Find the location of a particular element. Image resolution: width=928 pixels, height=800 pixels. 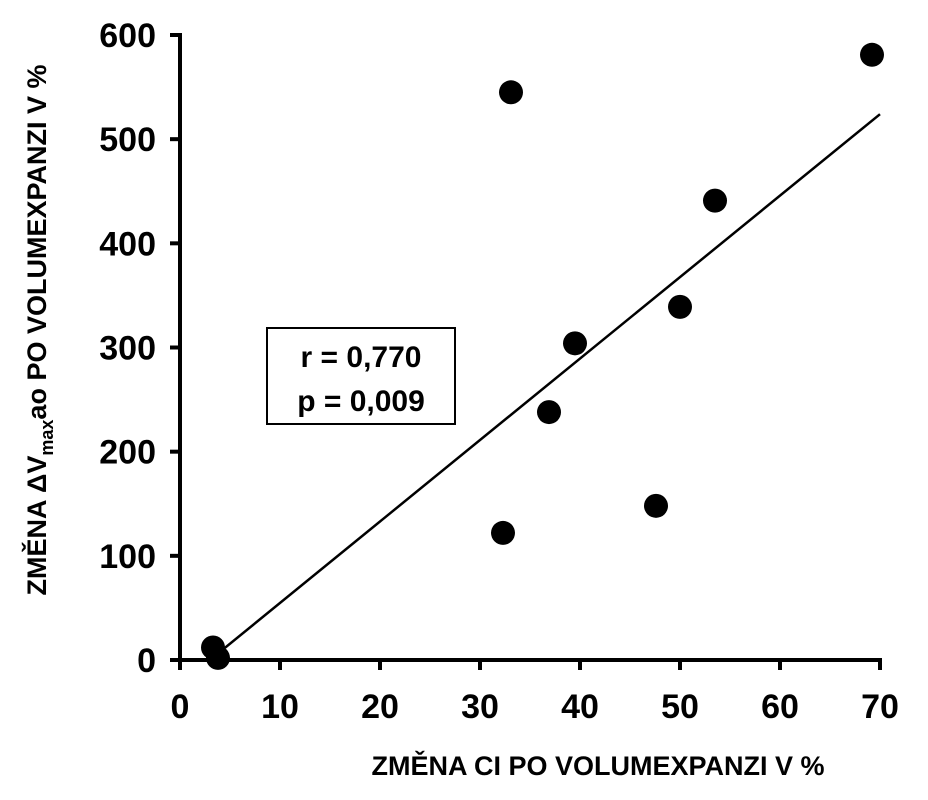

x-tick-label: 40 is located at coordinates (580, 707).